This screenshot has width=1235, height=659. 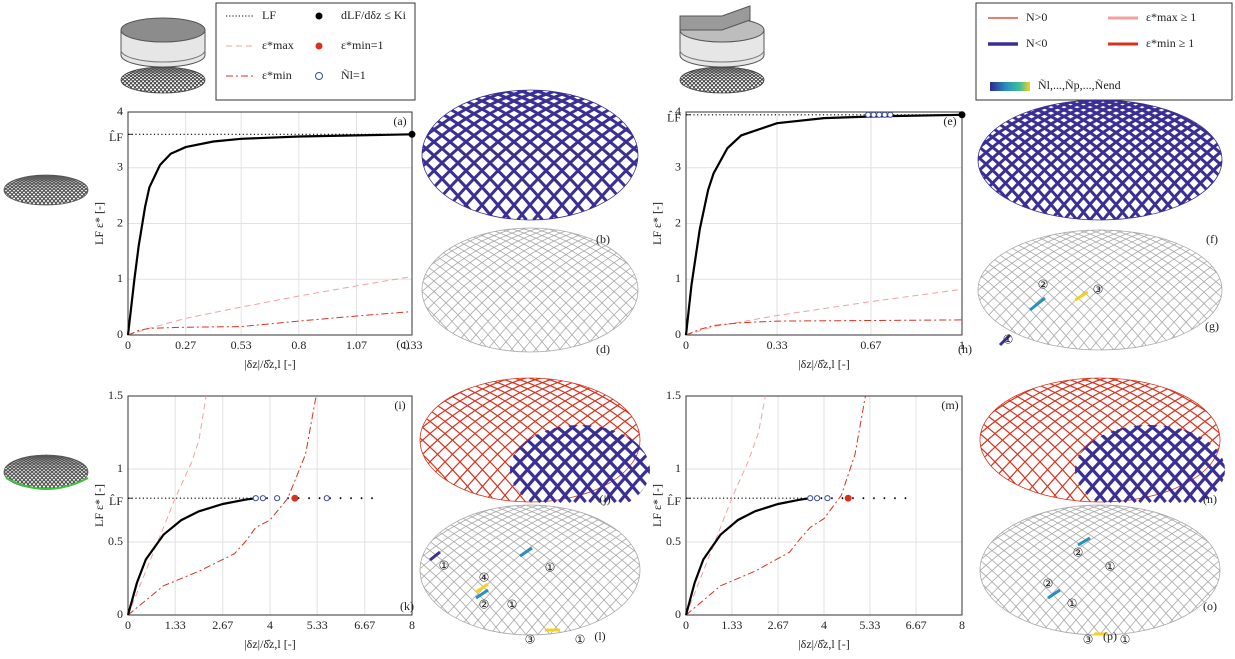 I want to click on x-axis-label: |δz|/δ̂z,l [-], so click(x=269, y=364).